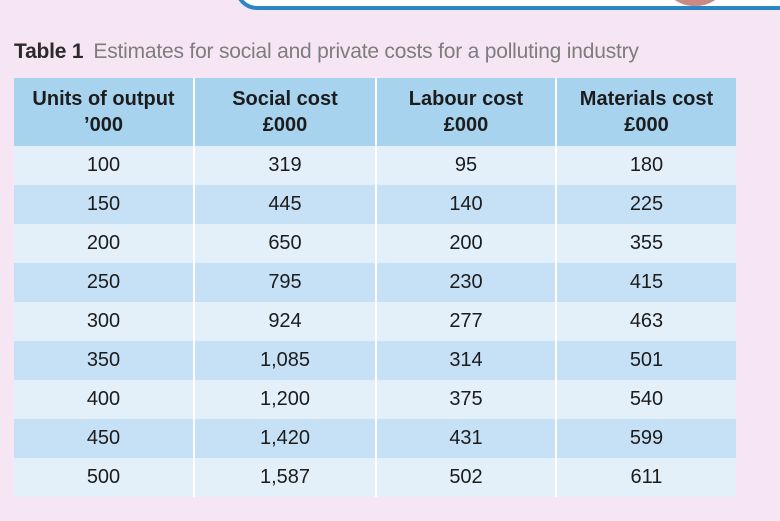  I want to click on cell-materials-cost: 355, so click(646, 243).